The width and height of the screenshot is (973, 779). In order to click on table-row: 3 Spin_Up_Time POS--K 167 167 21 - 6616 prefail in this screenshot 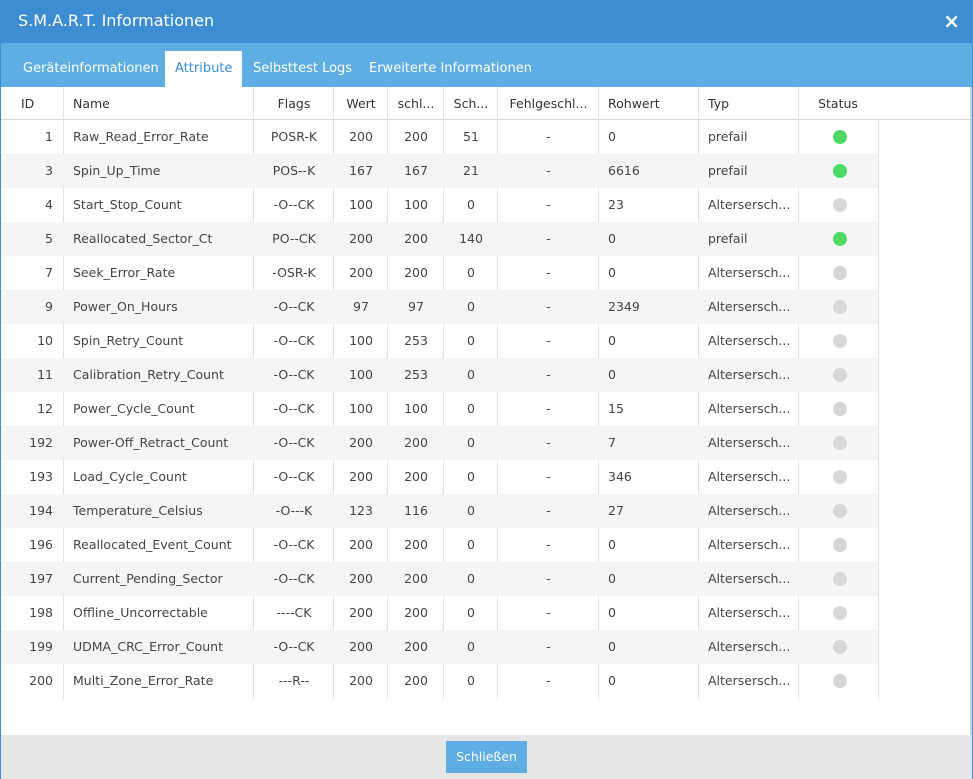, I will do `click(439, 171)`.